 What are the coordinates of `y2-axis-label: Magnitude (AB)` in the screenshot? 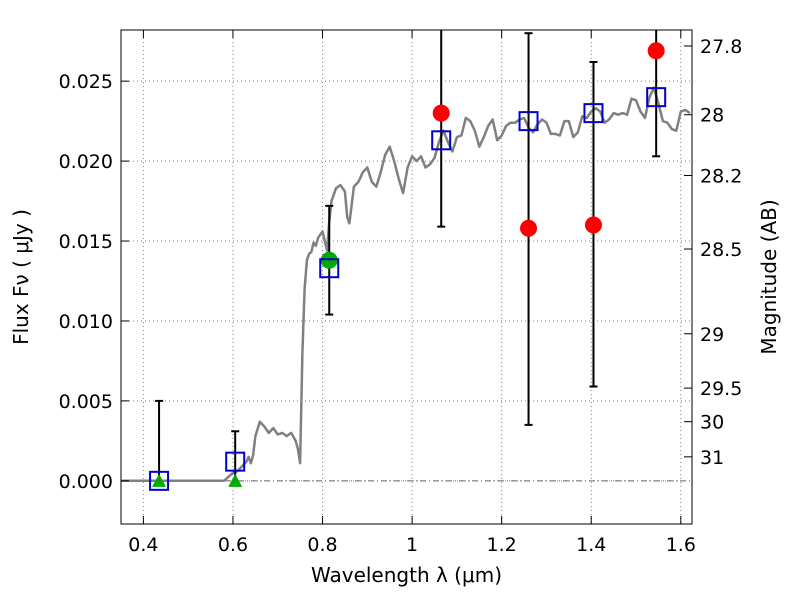 It's located at (769, 276).